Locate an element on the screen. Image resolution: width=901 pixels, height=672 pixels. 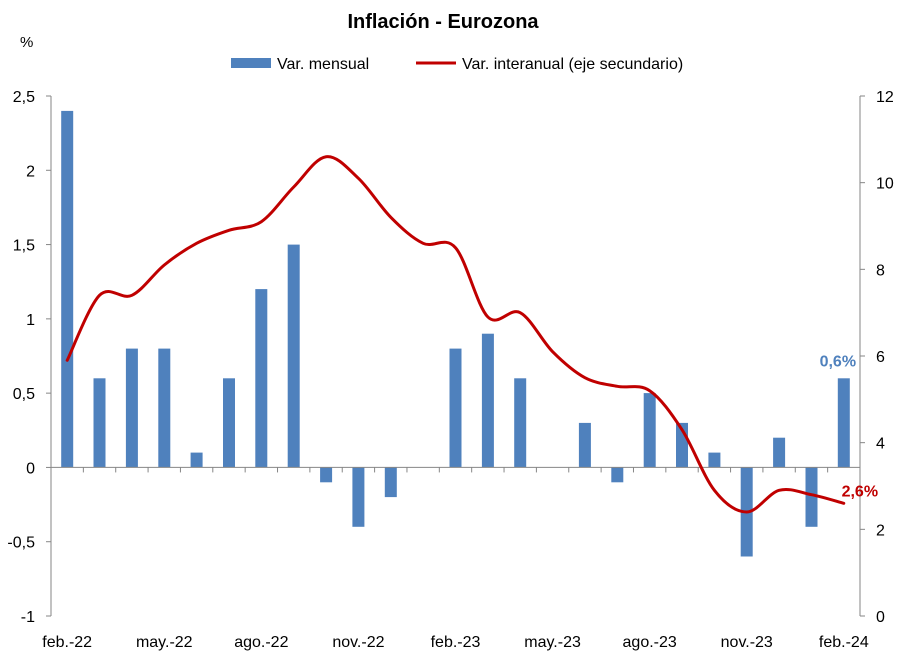
bar-ene.-24 is located at coordinates (811, 497).